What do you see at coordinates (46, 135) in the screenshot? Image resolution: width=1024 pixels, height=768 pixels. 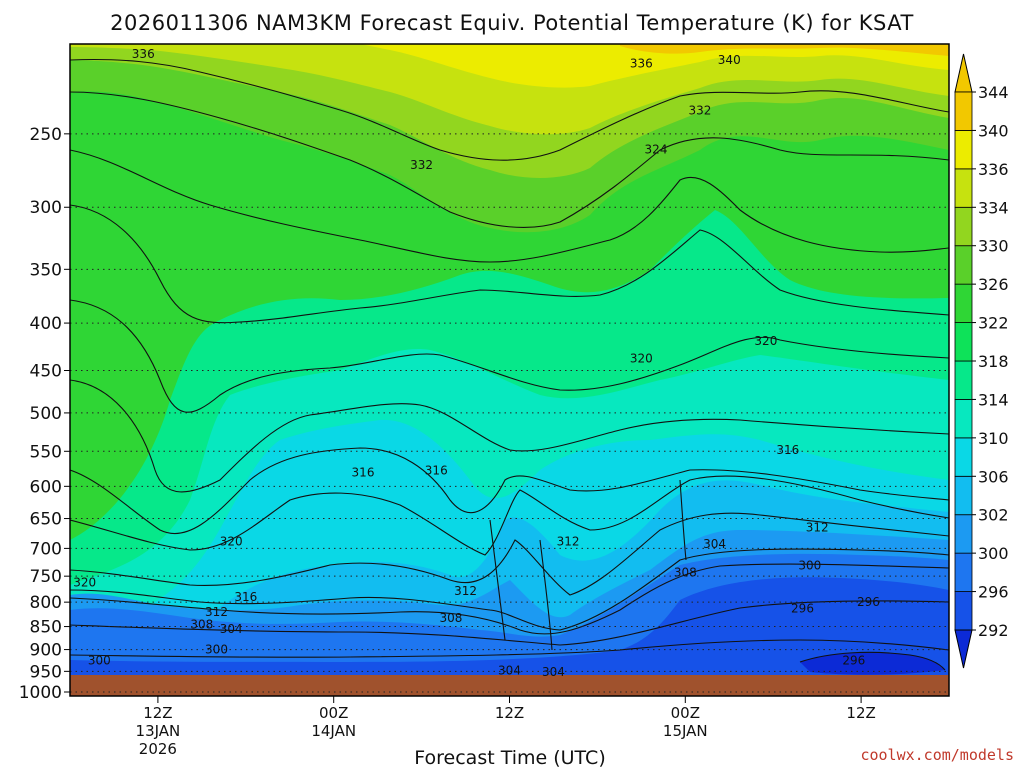 I see `y-tick-label: 250` at bounding box center [46, 135].